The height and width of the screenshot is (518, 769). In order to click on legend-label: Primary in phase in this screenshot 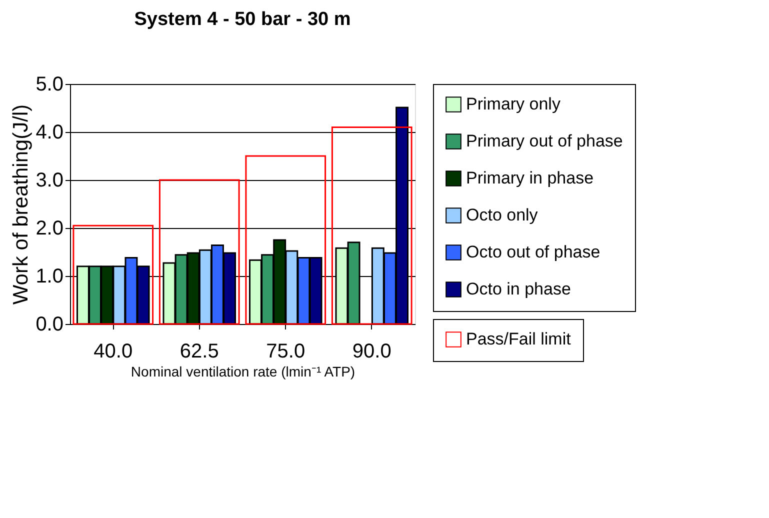, I will do `click(530, 178)`.